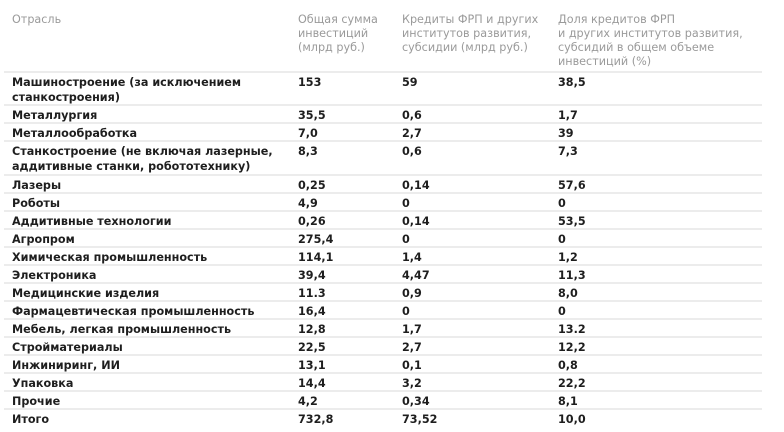 The image size is (784, 432). What do you see at coordinates (37, 185) in the screenshot?
I see `industry-cell: Лазеры` at bounding box center [37, 185].